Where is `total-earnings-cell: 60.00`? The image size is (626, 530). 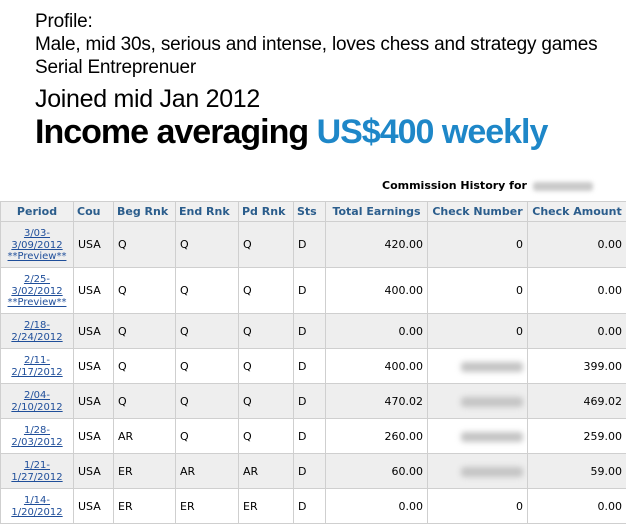 total-earnings-cell: 60.00 is located at coordinates (376, 471).